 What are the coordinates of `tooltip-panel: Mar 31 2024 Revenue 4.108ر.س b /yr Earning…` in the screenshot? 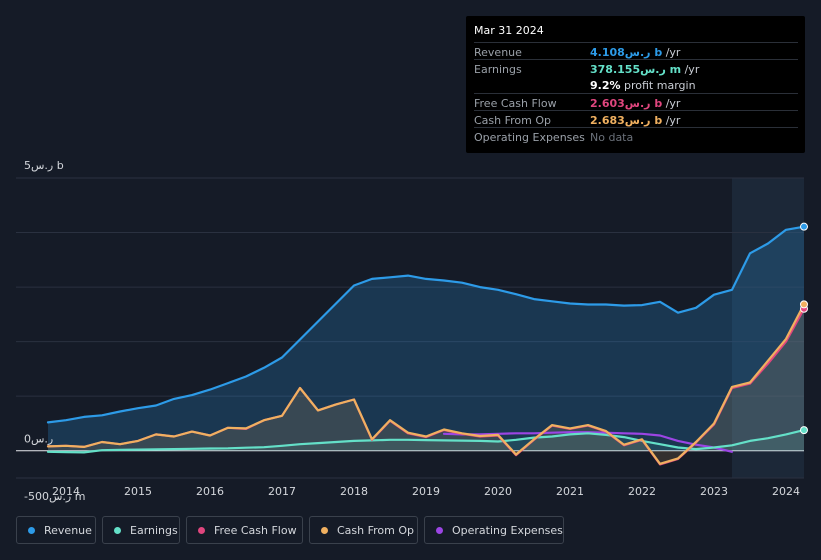 It's located at (635, 84).